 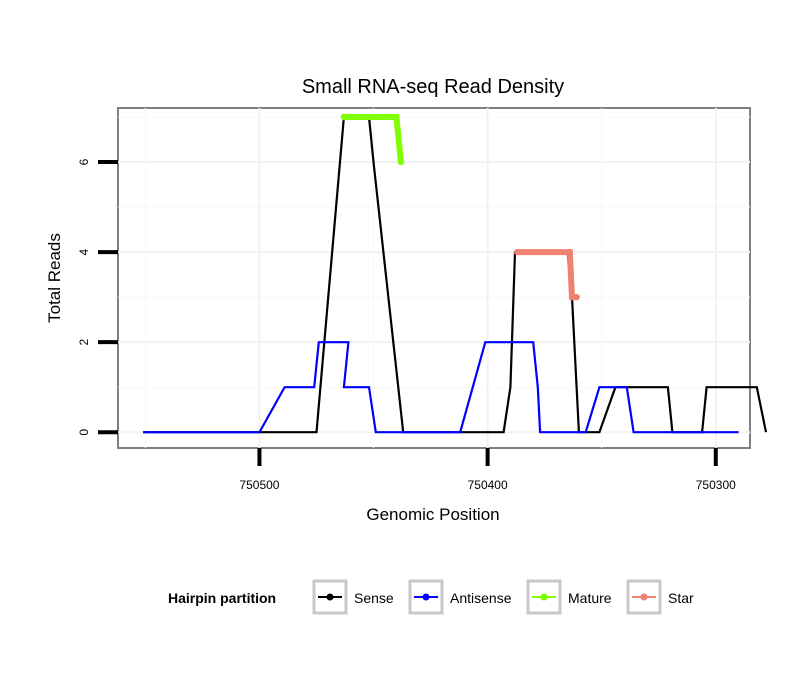 I want to click on series-line-antisense, so click(x=441, y=387).